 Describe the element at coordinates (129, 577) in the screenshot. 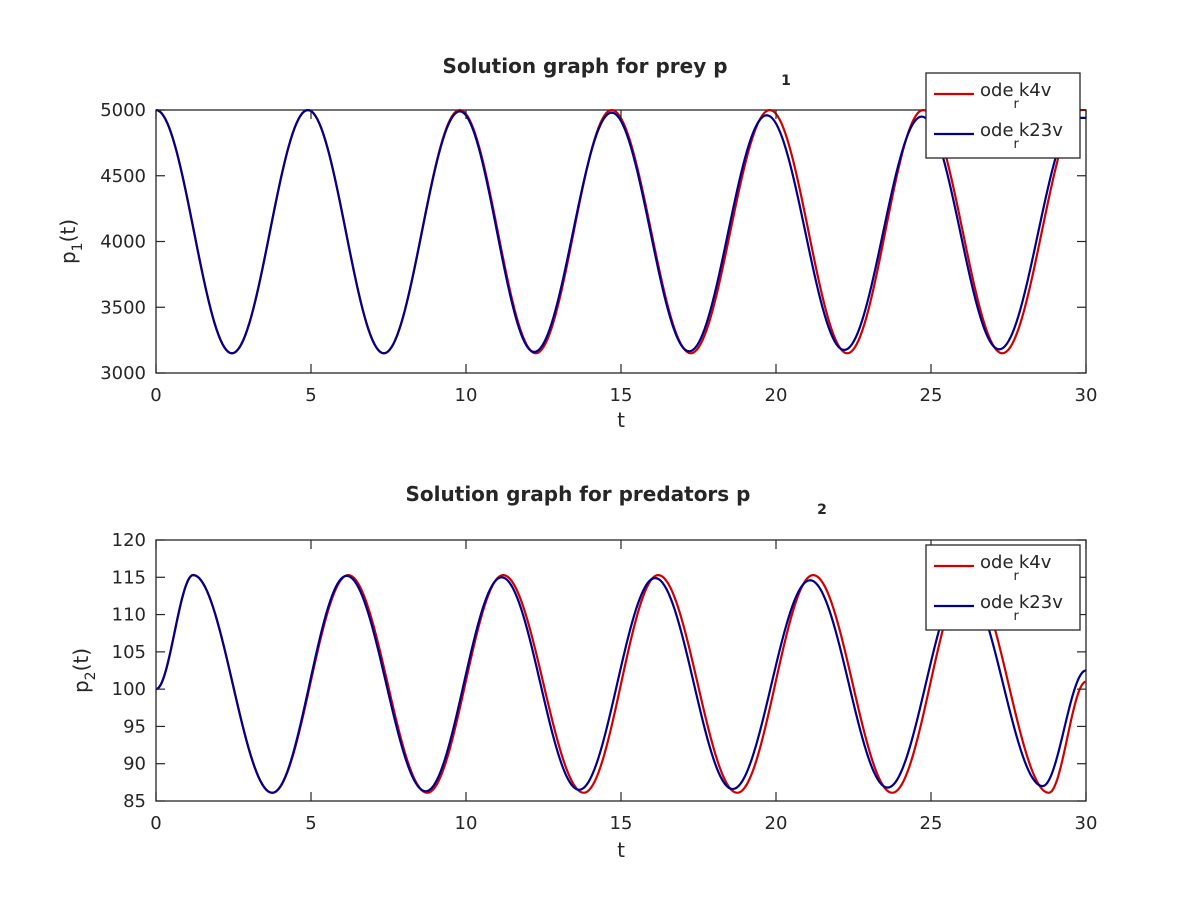

I see `y-tick-label: 115` at that location.